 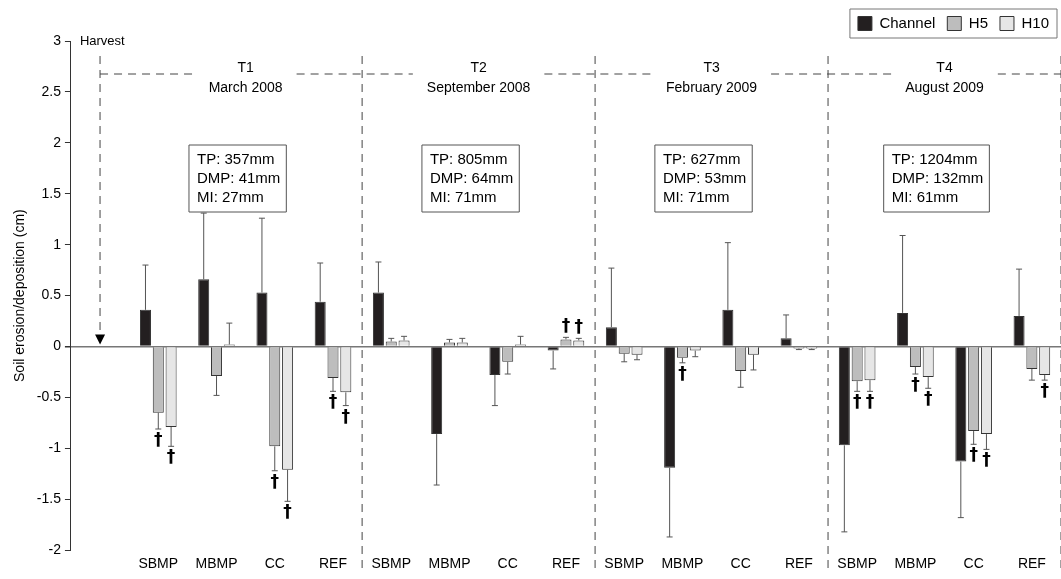 What do you see at coordinates (55, 447) in the screenshot?
I see `y-tick-label: -1` at bounding box center [55, 447].